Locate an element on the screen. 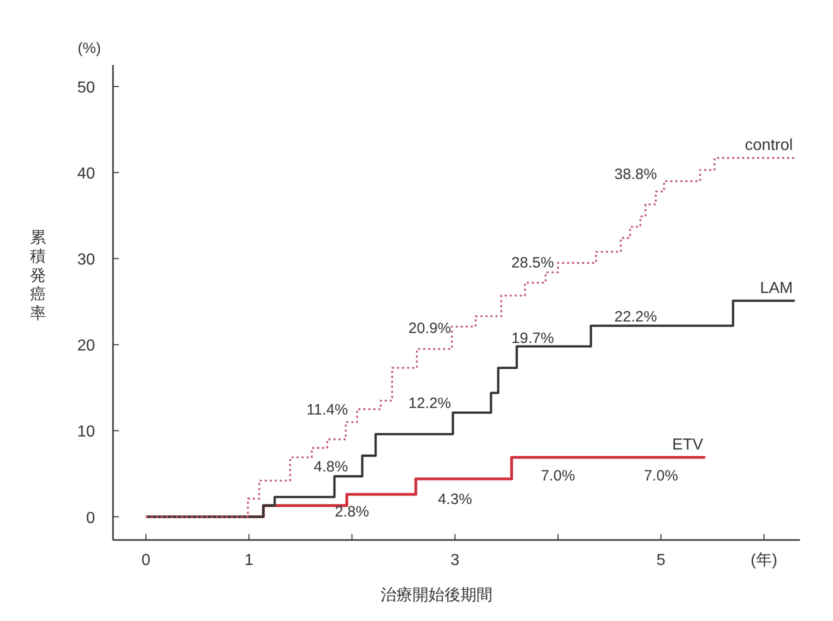 This screenshot has height=621, width=833. x-tick-label: 3 is located at coordinates (455, 560).